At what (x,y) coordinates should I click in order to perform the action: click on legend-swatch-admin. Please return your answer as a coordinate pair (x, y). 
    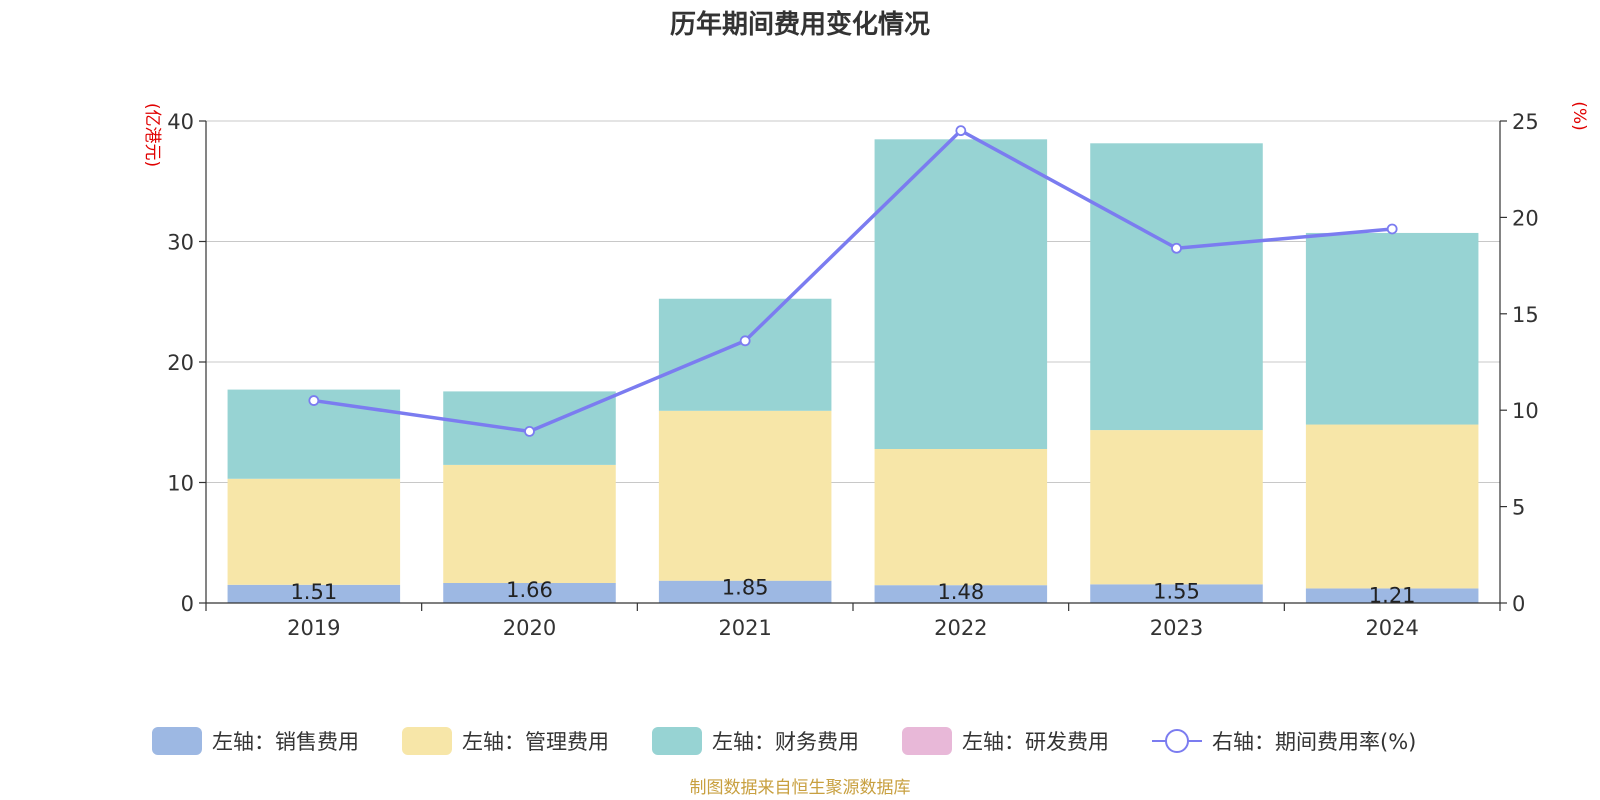
    Looking at the image, I should click on (427, 741).